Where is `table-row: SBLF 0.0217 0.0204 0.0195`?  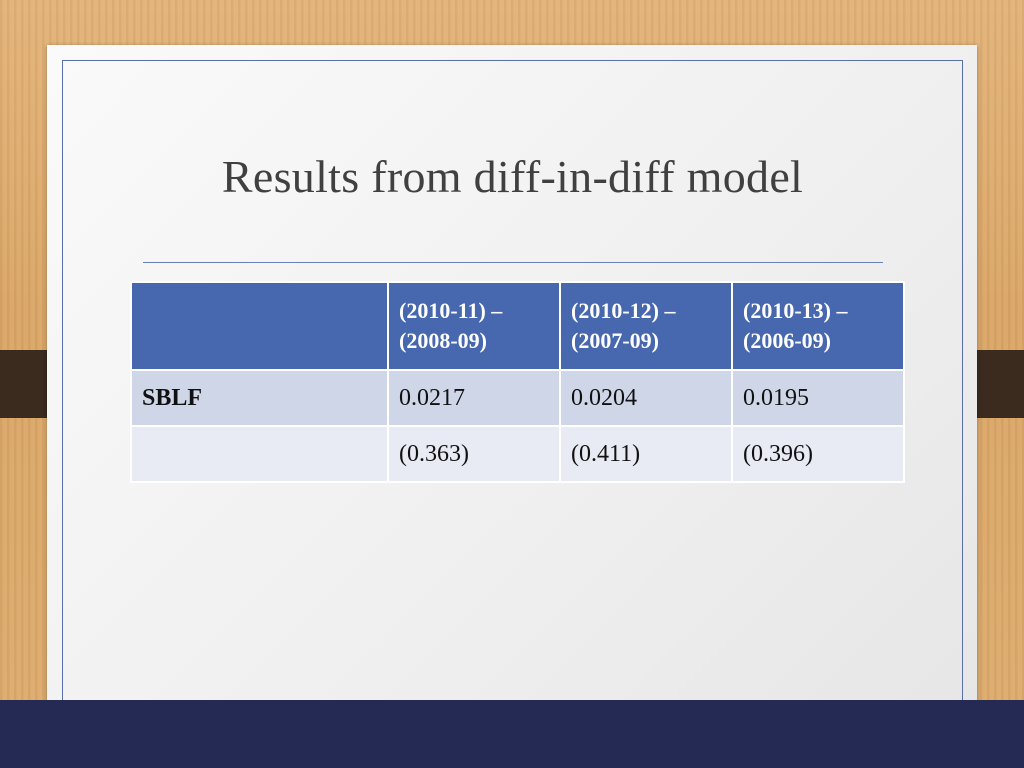
table-row: SBLF 0.0217 0.0204 0.0195 is located at coordinates (517, 398).